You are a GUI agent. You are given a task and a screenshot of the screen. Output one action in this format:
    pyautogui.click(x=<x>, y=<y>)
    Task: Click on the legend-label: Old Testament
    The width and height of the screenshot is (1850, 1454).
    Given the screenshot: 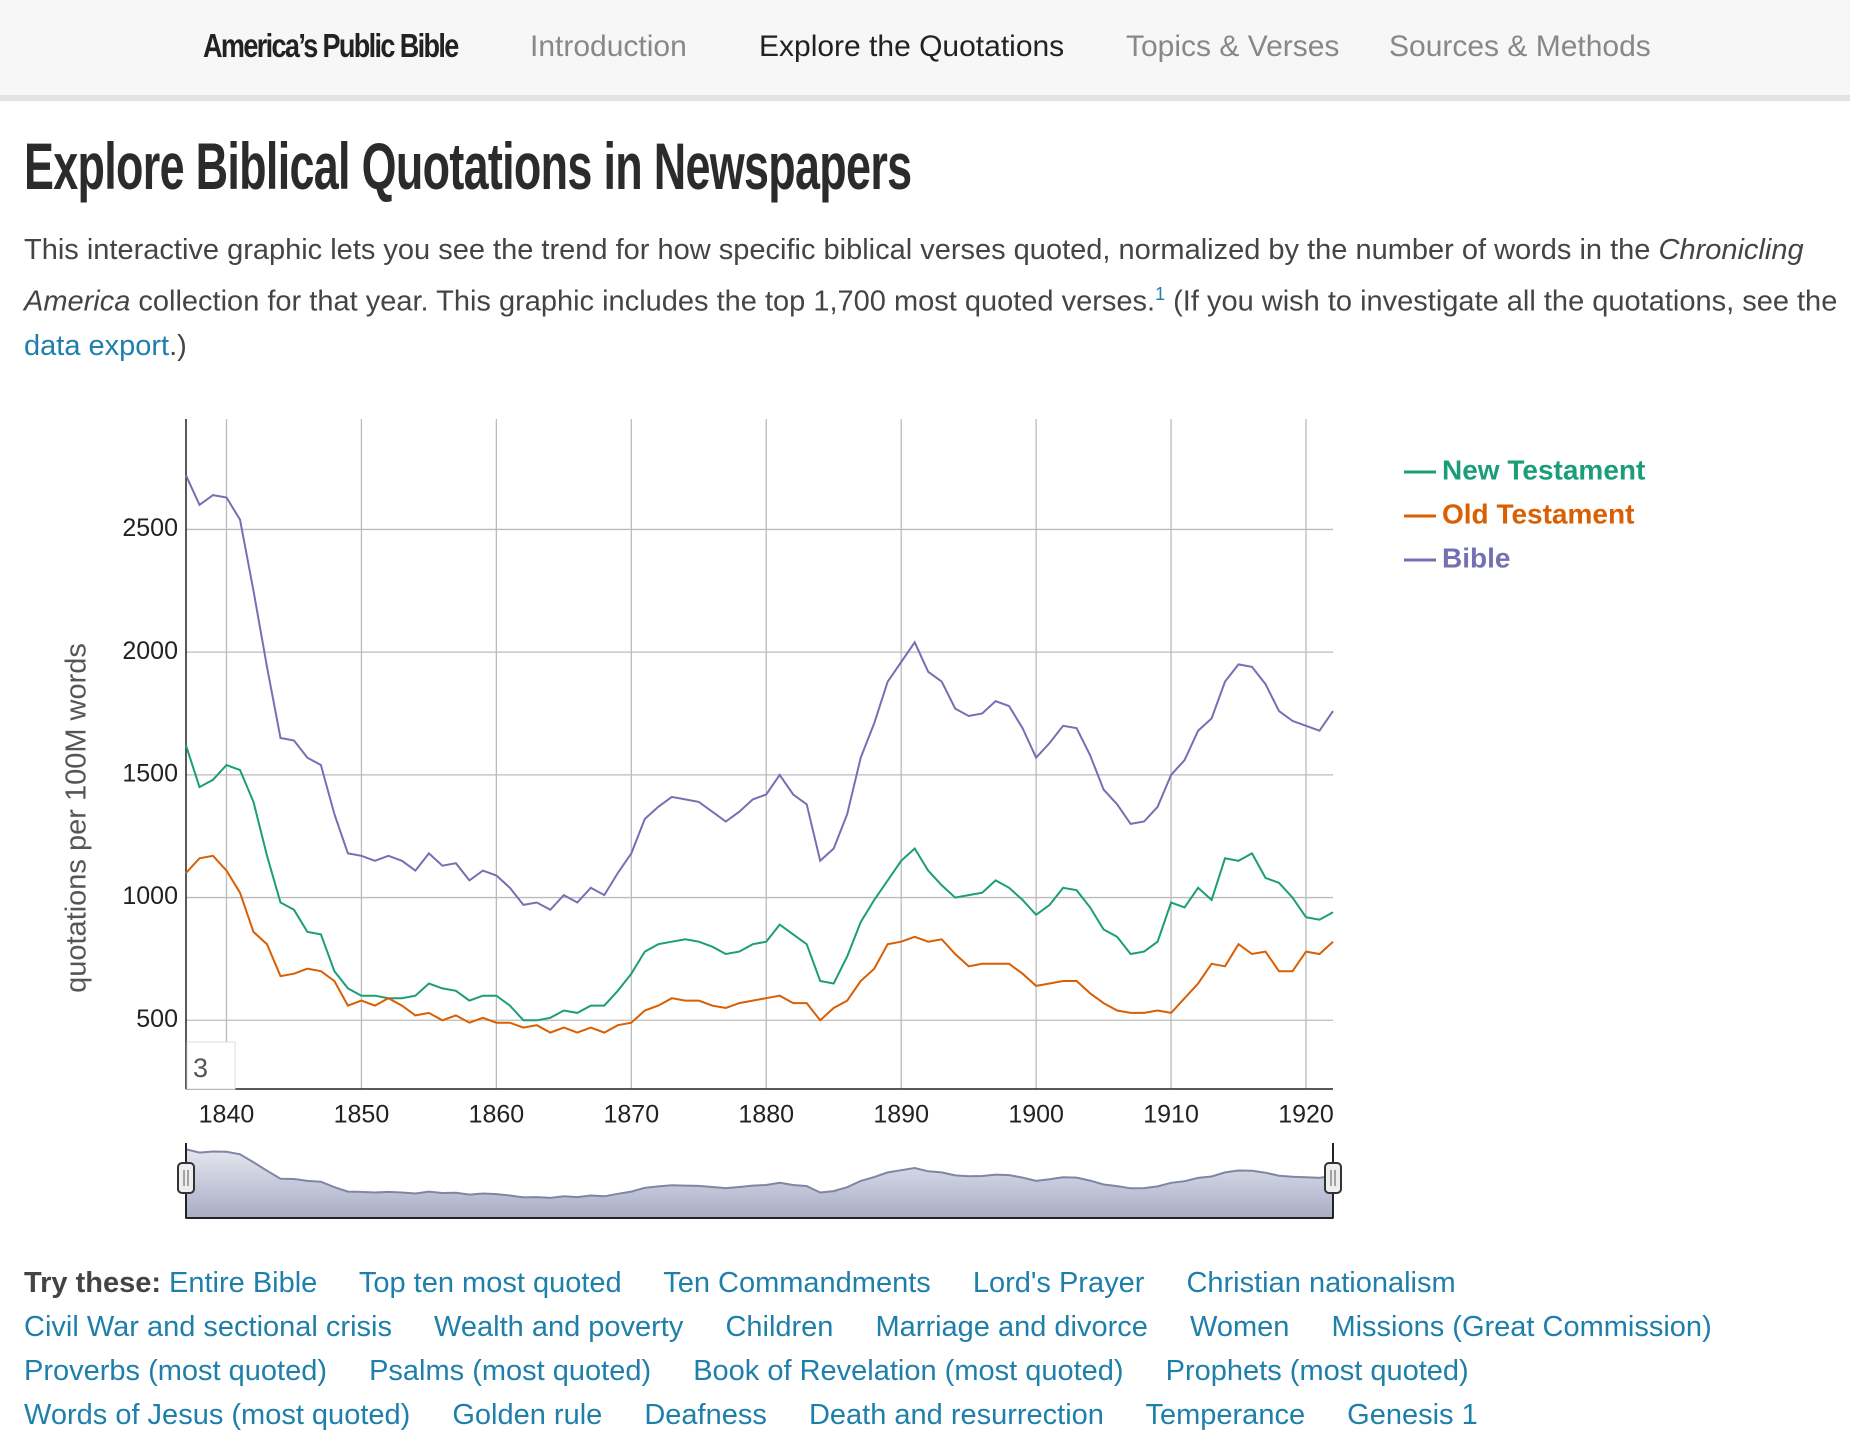 What is the action you would take?
    pyautogui.click(x=1538, y=513)
    